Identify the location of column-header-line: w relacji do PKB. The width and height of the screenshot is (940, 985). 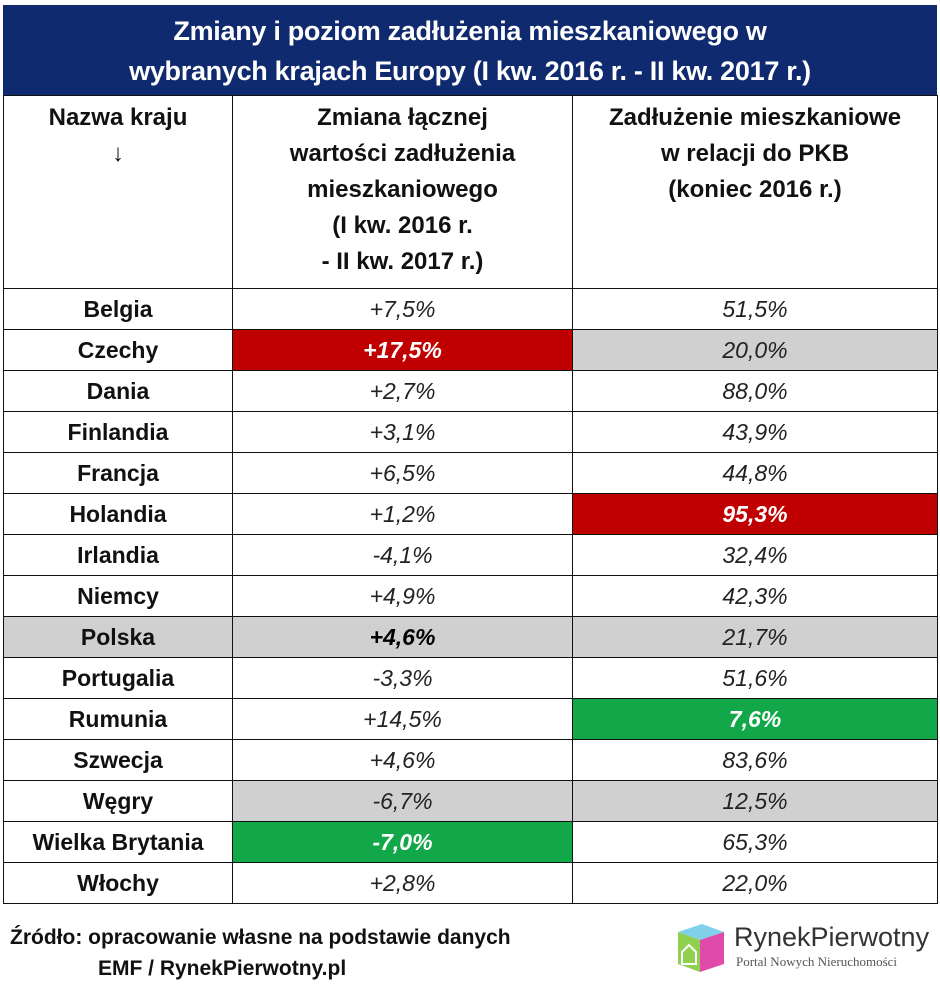
(755, 153).